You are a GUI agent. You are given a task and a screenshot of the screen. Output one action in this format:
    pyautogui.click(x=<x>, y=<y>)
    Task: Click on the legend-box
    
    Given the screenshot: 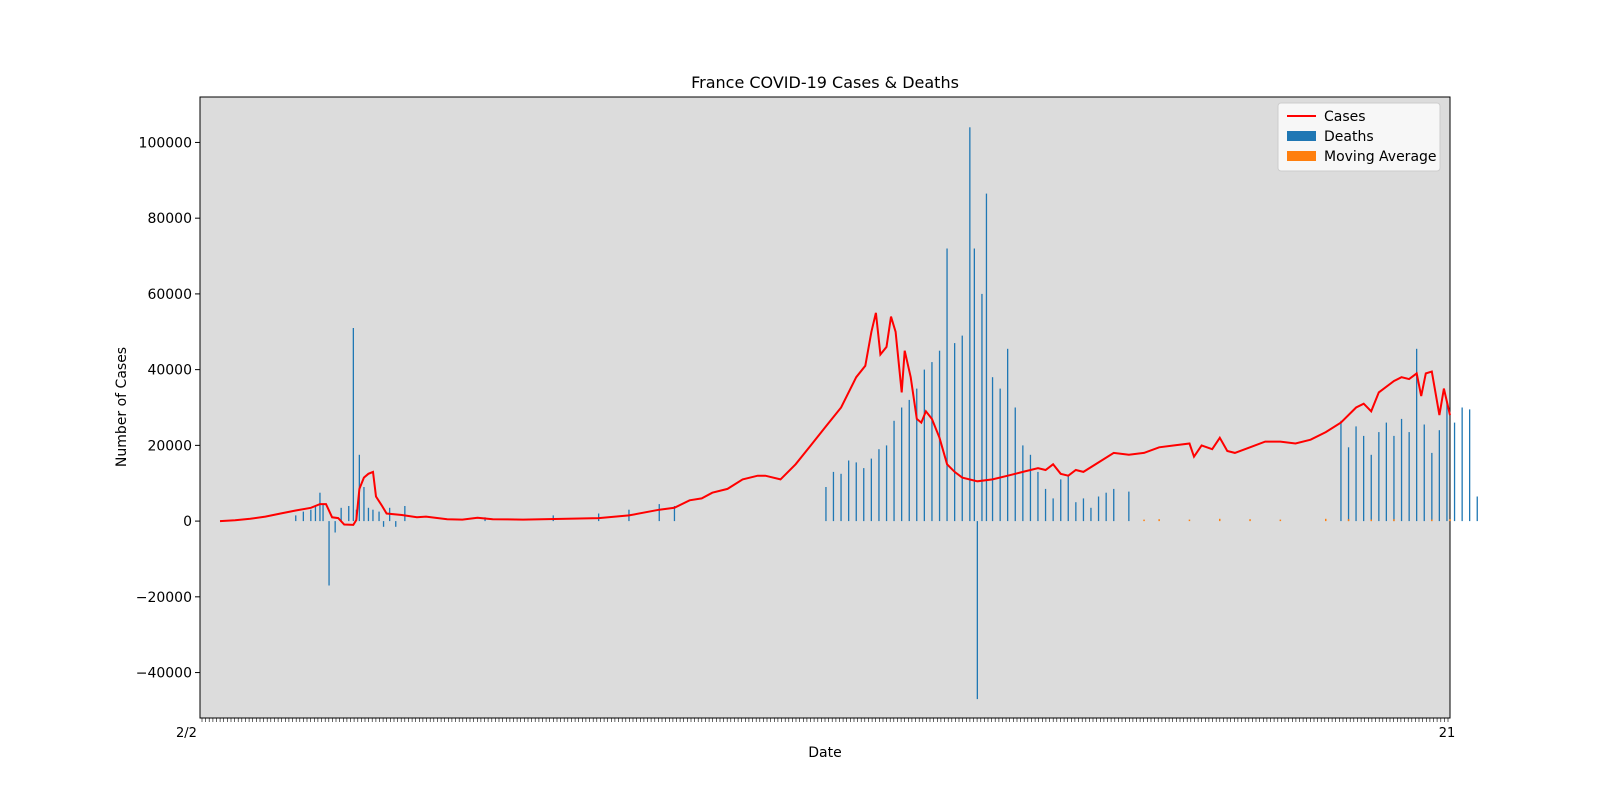 What is the action you would take?
    pyautogui.click(x=1359, y=137)
    